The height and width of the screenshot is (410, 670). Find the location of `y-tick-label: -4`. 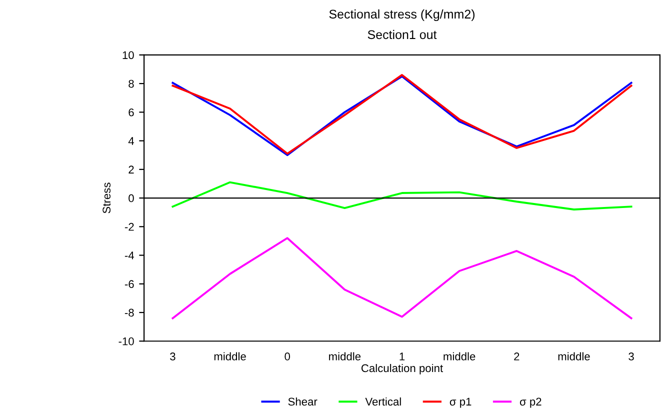

y-tick-label: -4 is located at coordinates (129, 256).